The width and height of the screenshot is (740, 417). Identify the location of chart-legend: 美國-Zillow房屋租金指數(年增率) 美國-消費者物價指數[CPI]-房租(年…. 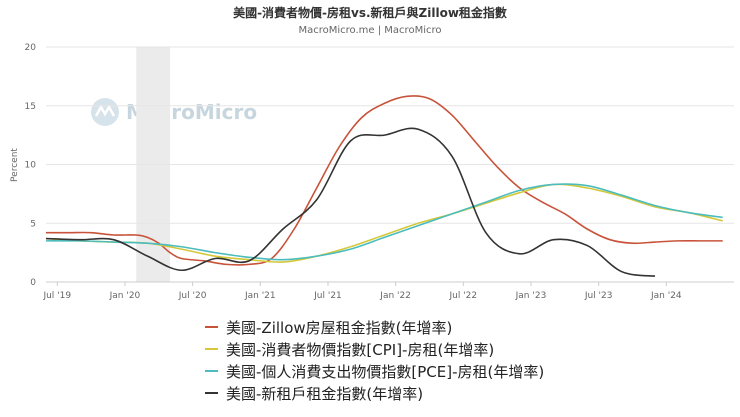
(374, 360).